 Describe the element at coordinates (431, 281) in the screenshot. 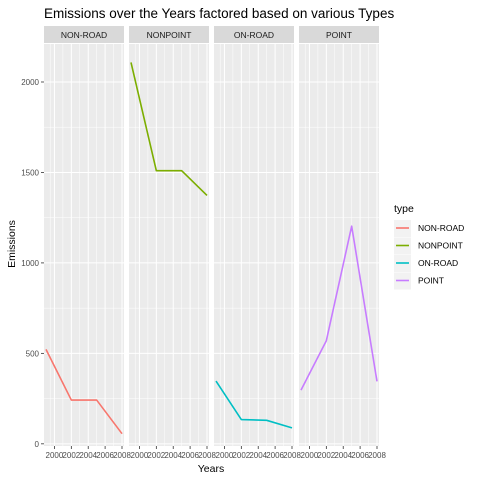

I see `legend-label: POINT` at that location.